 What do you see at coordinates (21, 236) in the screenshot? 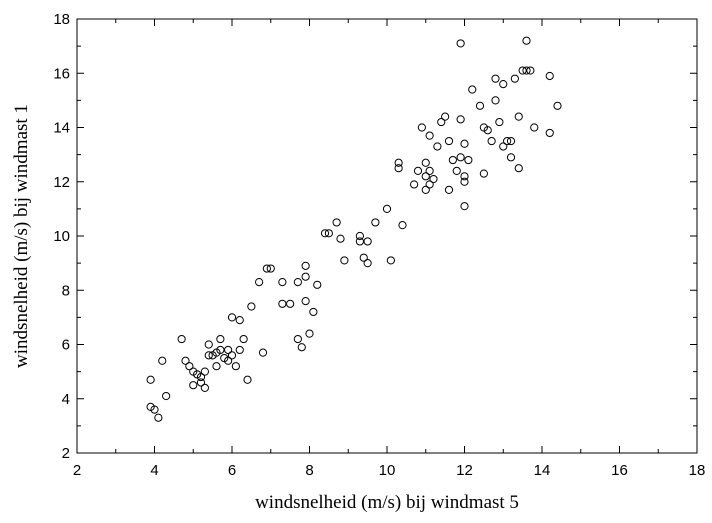
I see `y-axis-title: windsnelheid (m/s) bij windmast 1` at bounding box center [21, 236].